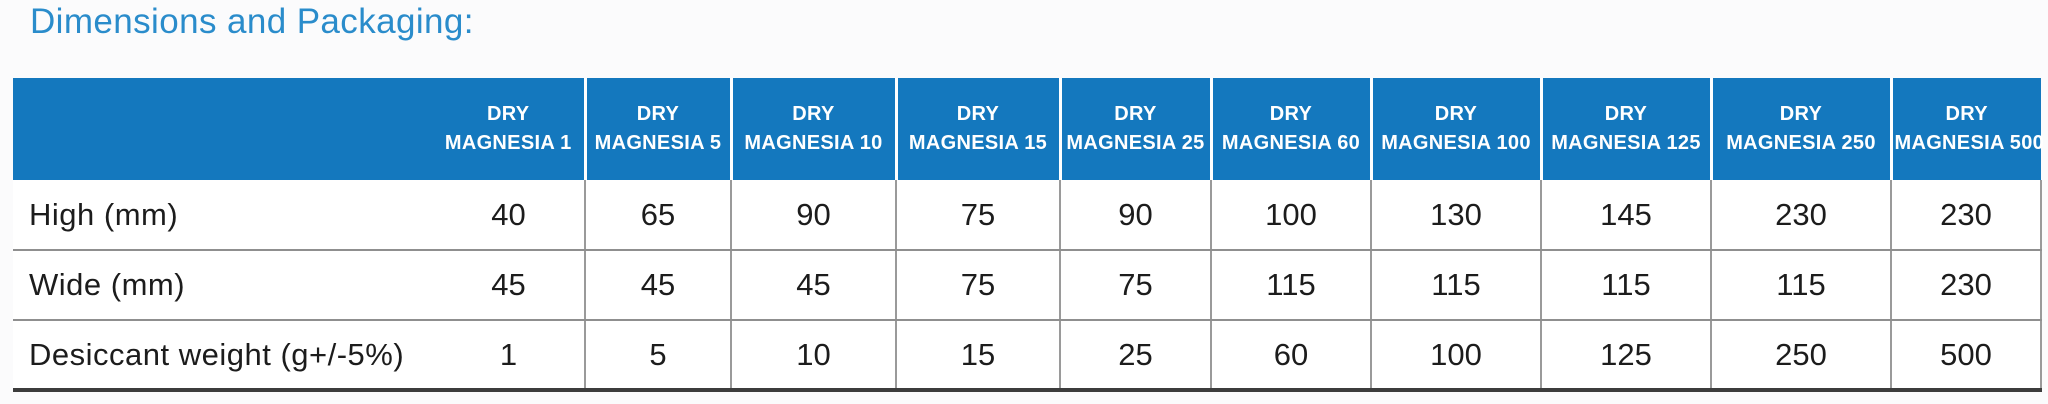 The width and height of the screenshot is (2048, 404). I want to click on column-header-line2: MAGNESIA 100, so click(1456, 143).